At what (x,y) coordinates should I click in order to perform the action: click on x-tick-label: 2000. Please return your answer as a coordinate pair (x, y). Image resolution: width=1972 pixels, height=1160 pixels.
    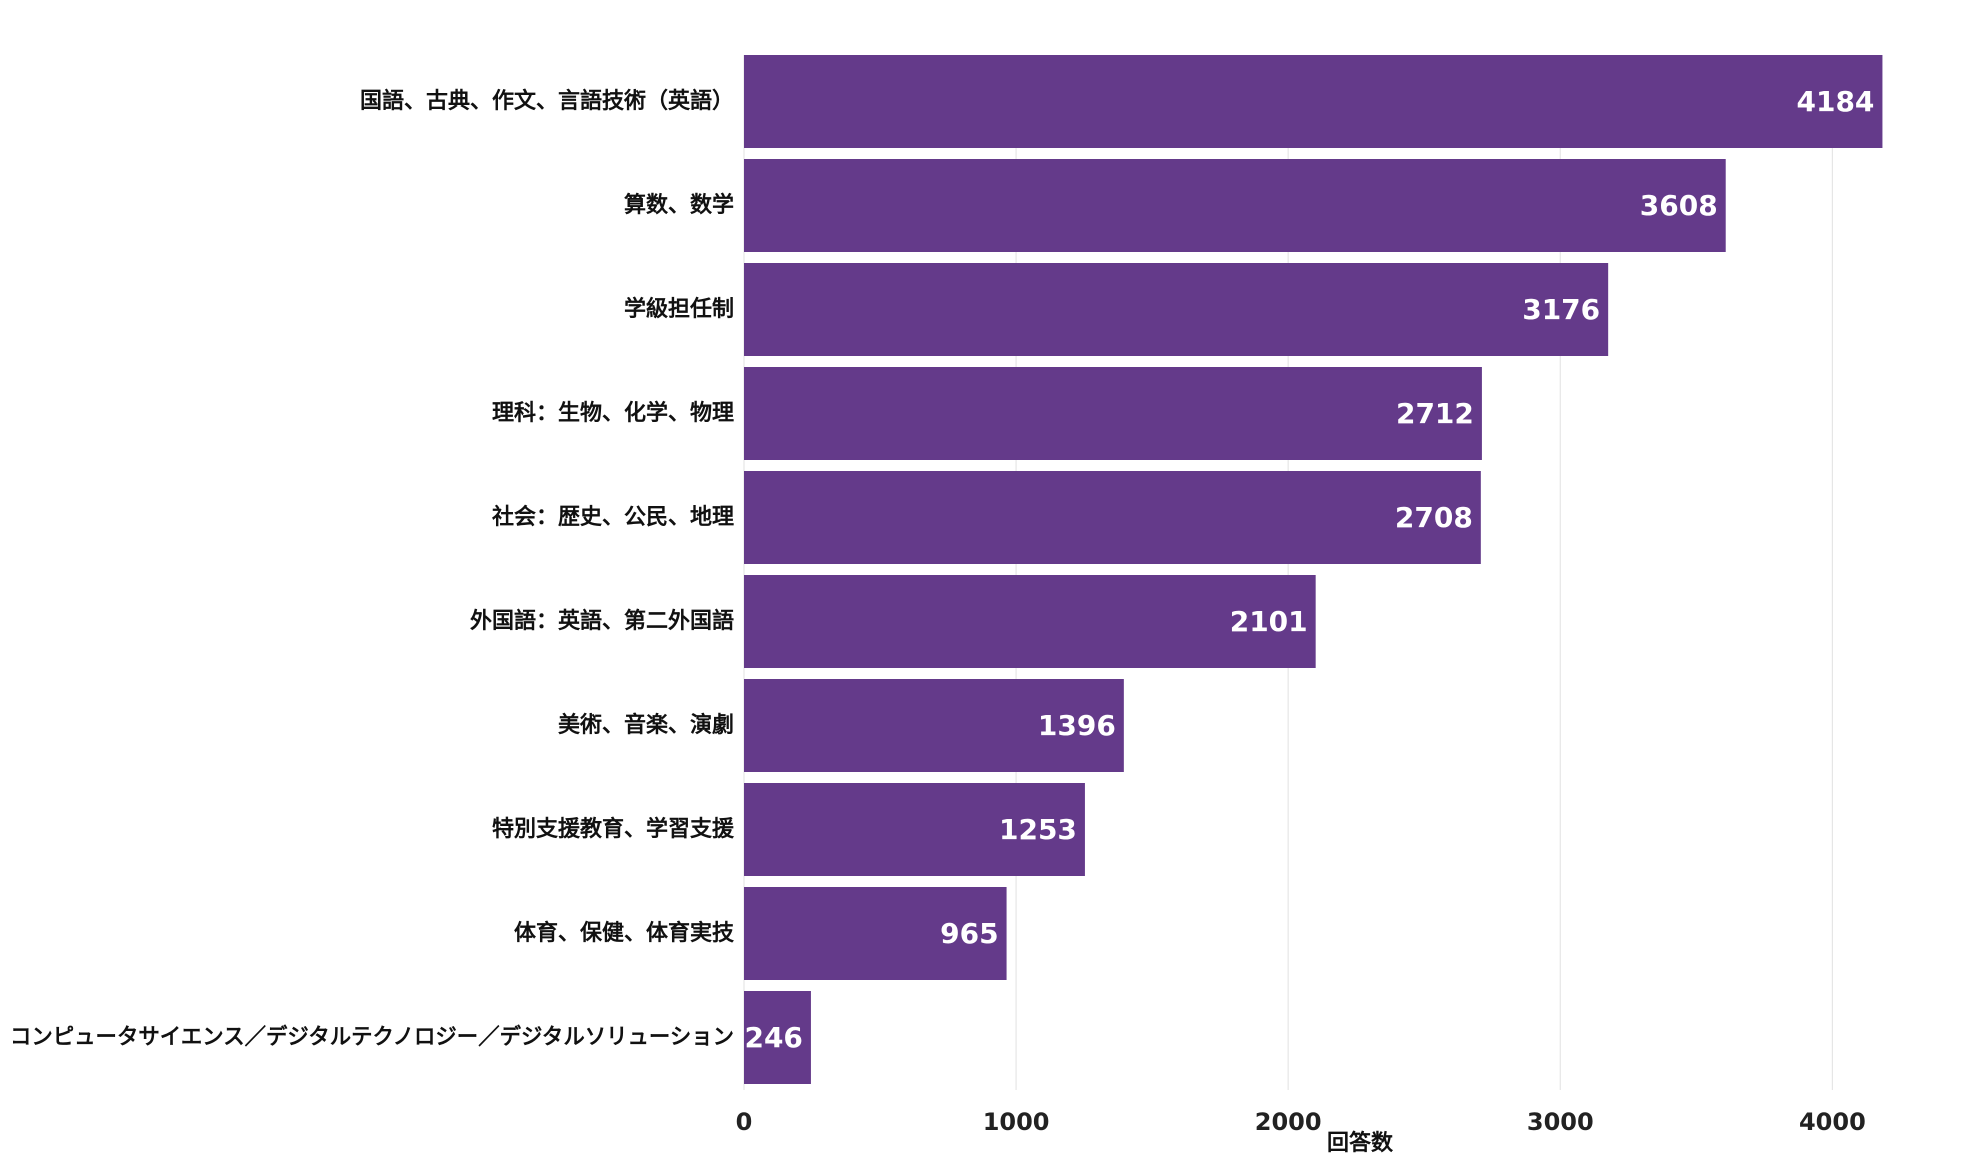
    Looking at the image, I should click on (1288, 1122).